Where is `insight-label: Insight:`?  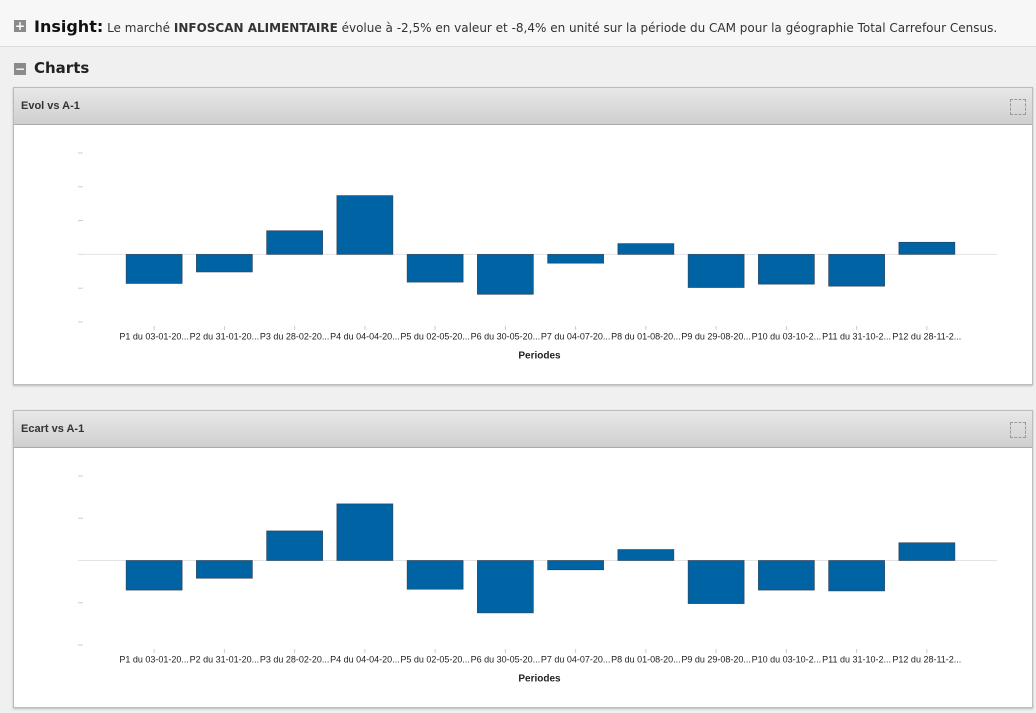
insight-label: Insight: is located at coordinates (69, 26).